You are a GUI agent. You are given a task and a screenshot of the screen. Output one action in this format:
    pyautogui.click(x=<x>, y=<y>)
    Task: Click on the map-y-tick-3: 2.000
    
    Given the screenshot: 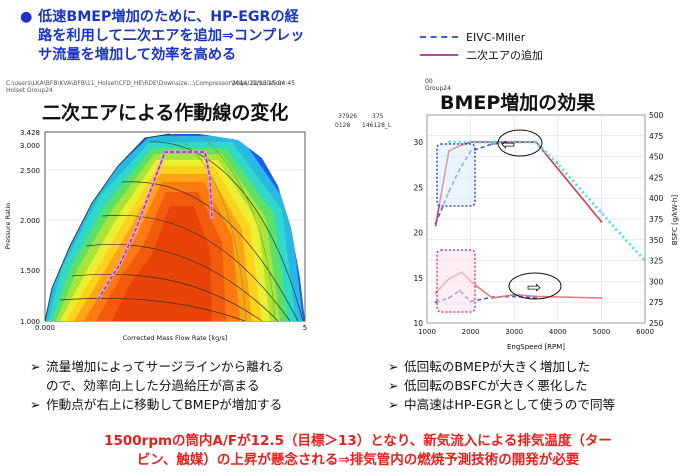 What is the action you would take?
    pyautogui.click(x=30, y=221)
    